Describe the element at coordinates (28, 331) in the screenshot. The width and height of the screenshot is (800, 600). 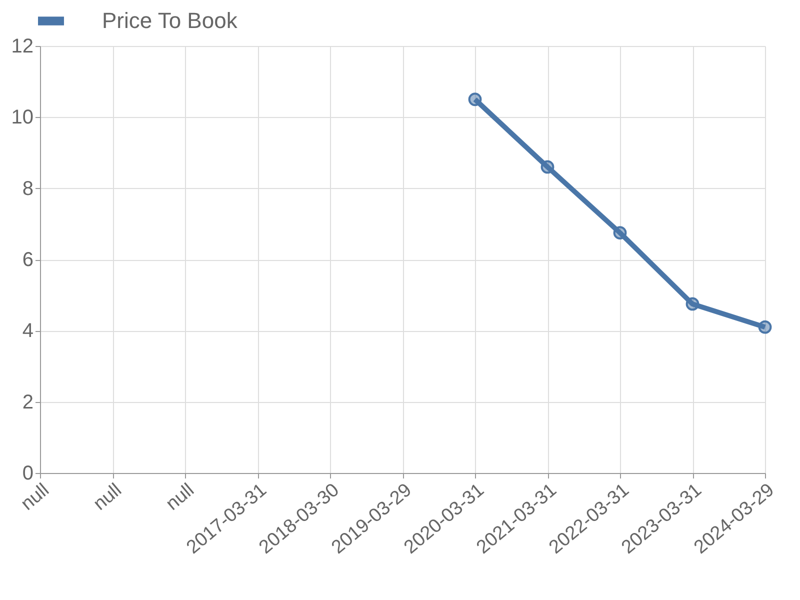
I see `y-tick-label: 4` at that location.